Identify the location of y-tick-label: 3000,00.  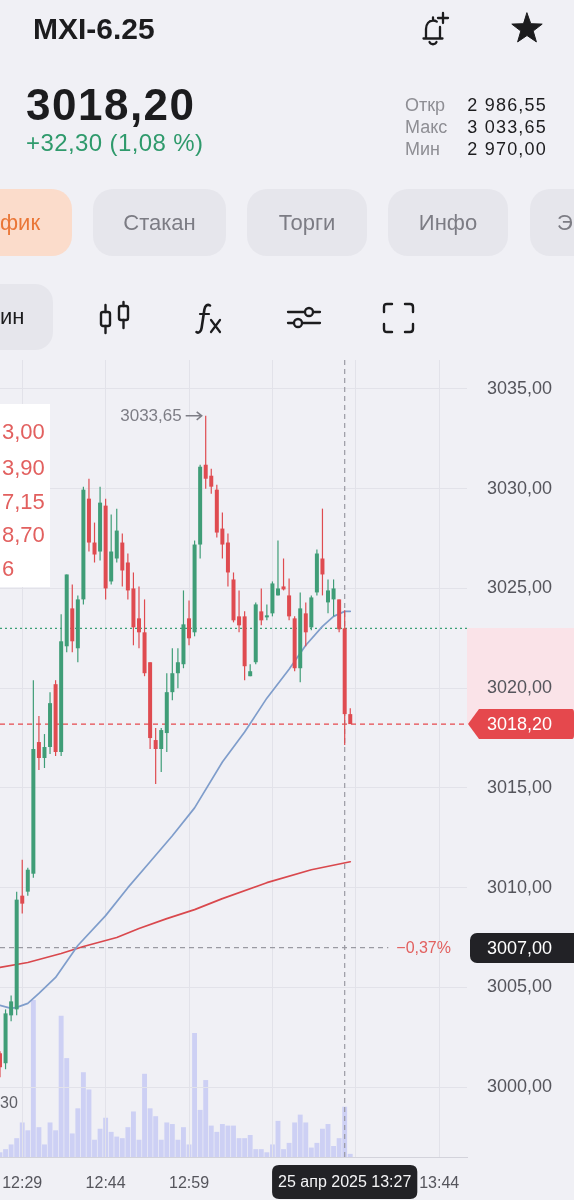
(520, 1086).